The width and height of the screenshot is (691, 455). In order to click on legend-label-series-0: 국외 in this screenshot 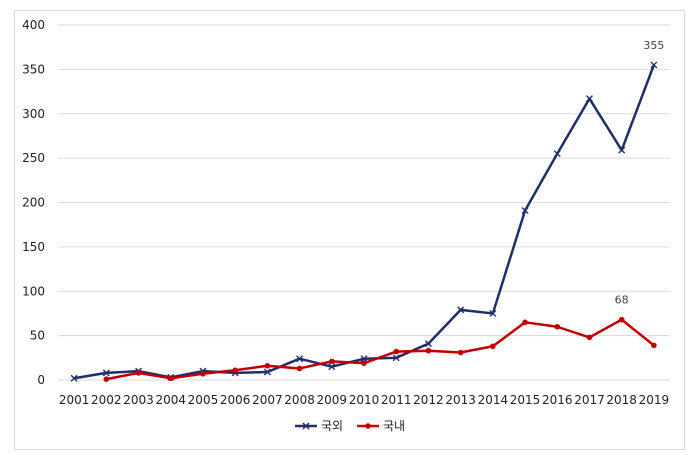, I will do `click(332, 426)`.